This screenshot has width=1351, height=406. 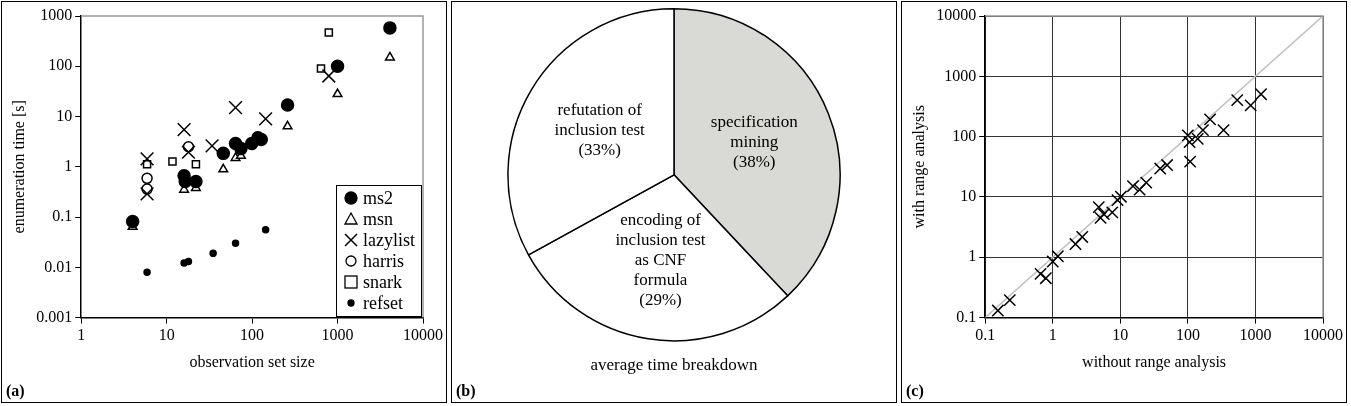 I want to click on text: (a), so click(x=15, y=391).